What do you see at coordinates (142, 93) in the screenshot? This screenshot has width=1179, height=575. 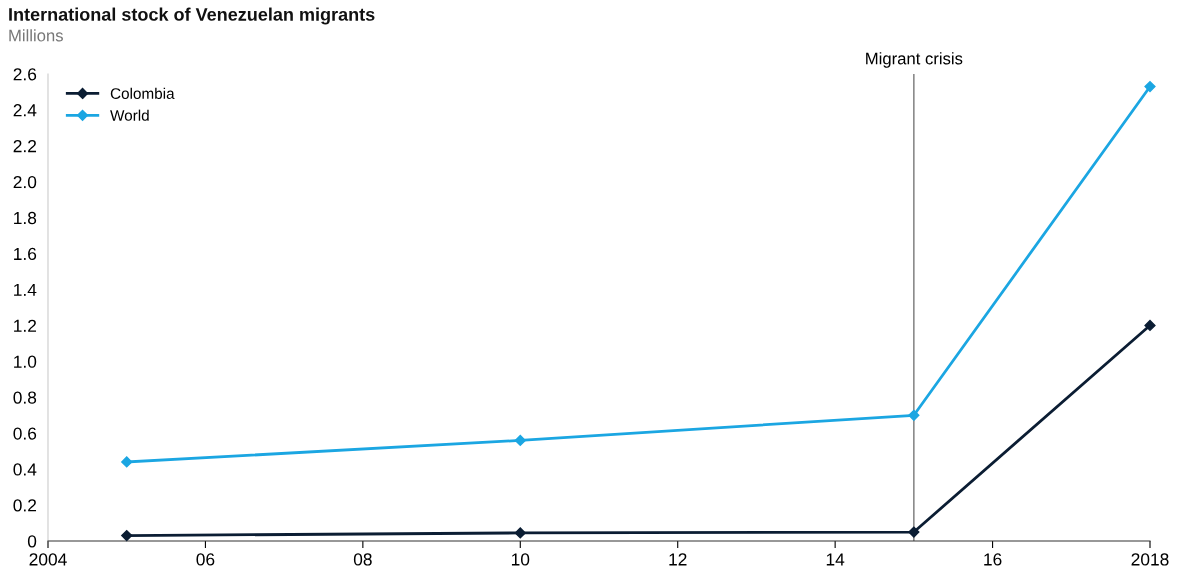 I see `legend-label: Colombia` at bounding box center [142, 93].